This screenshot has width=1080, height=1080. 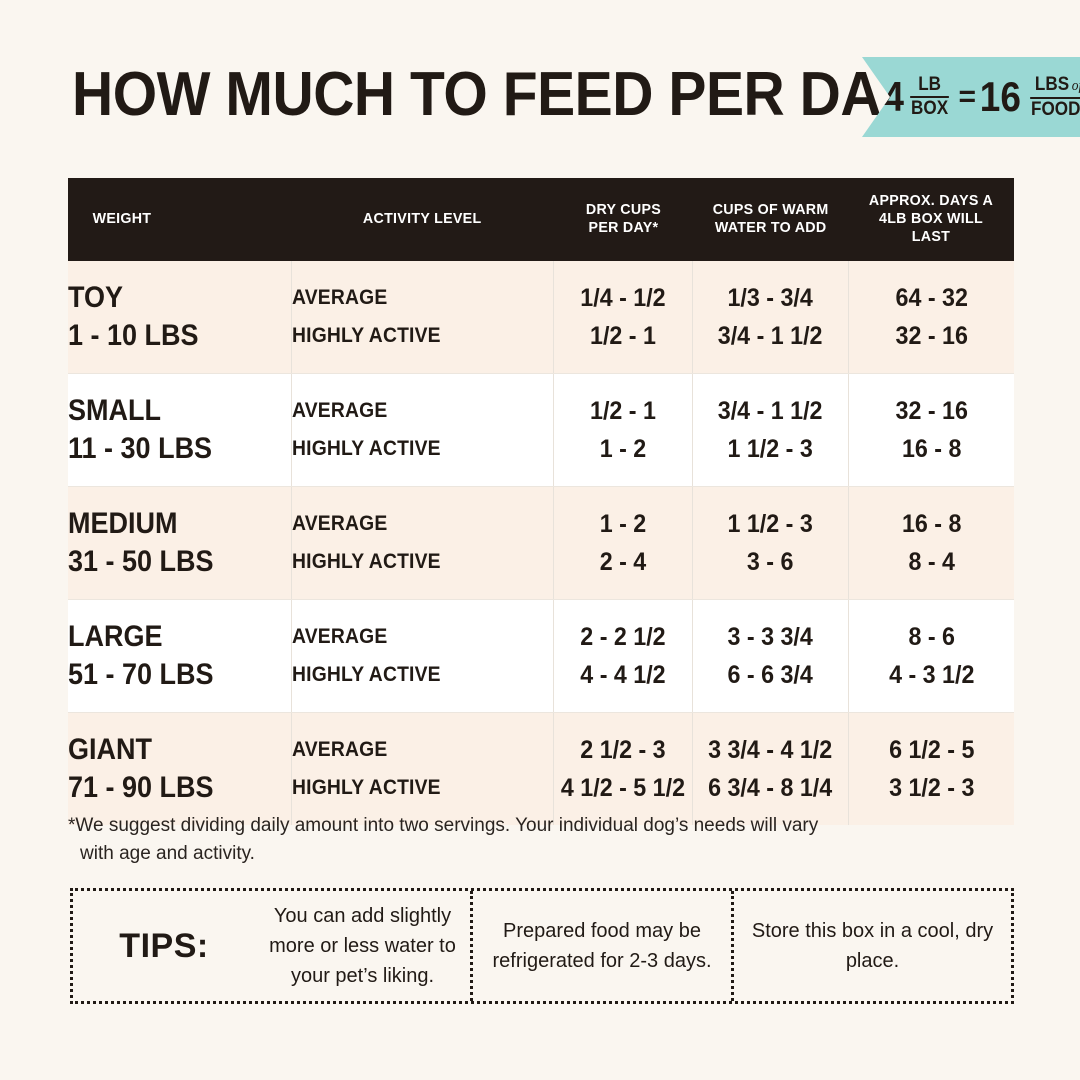 I want to click on header-weight: WEIGHT, so click(x=122, y=218).